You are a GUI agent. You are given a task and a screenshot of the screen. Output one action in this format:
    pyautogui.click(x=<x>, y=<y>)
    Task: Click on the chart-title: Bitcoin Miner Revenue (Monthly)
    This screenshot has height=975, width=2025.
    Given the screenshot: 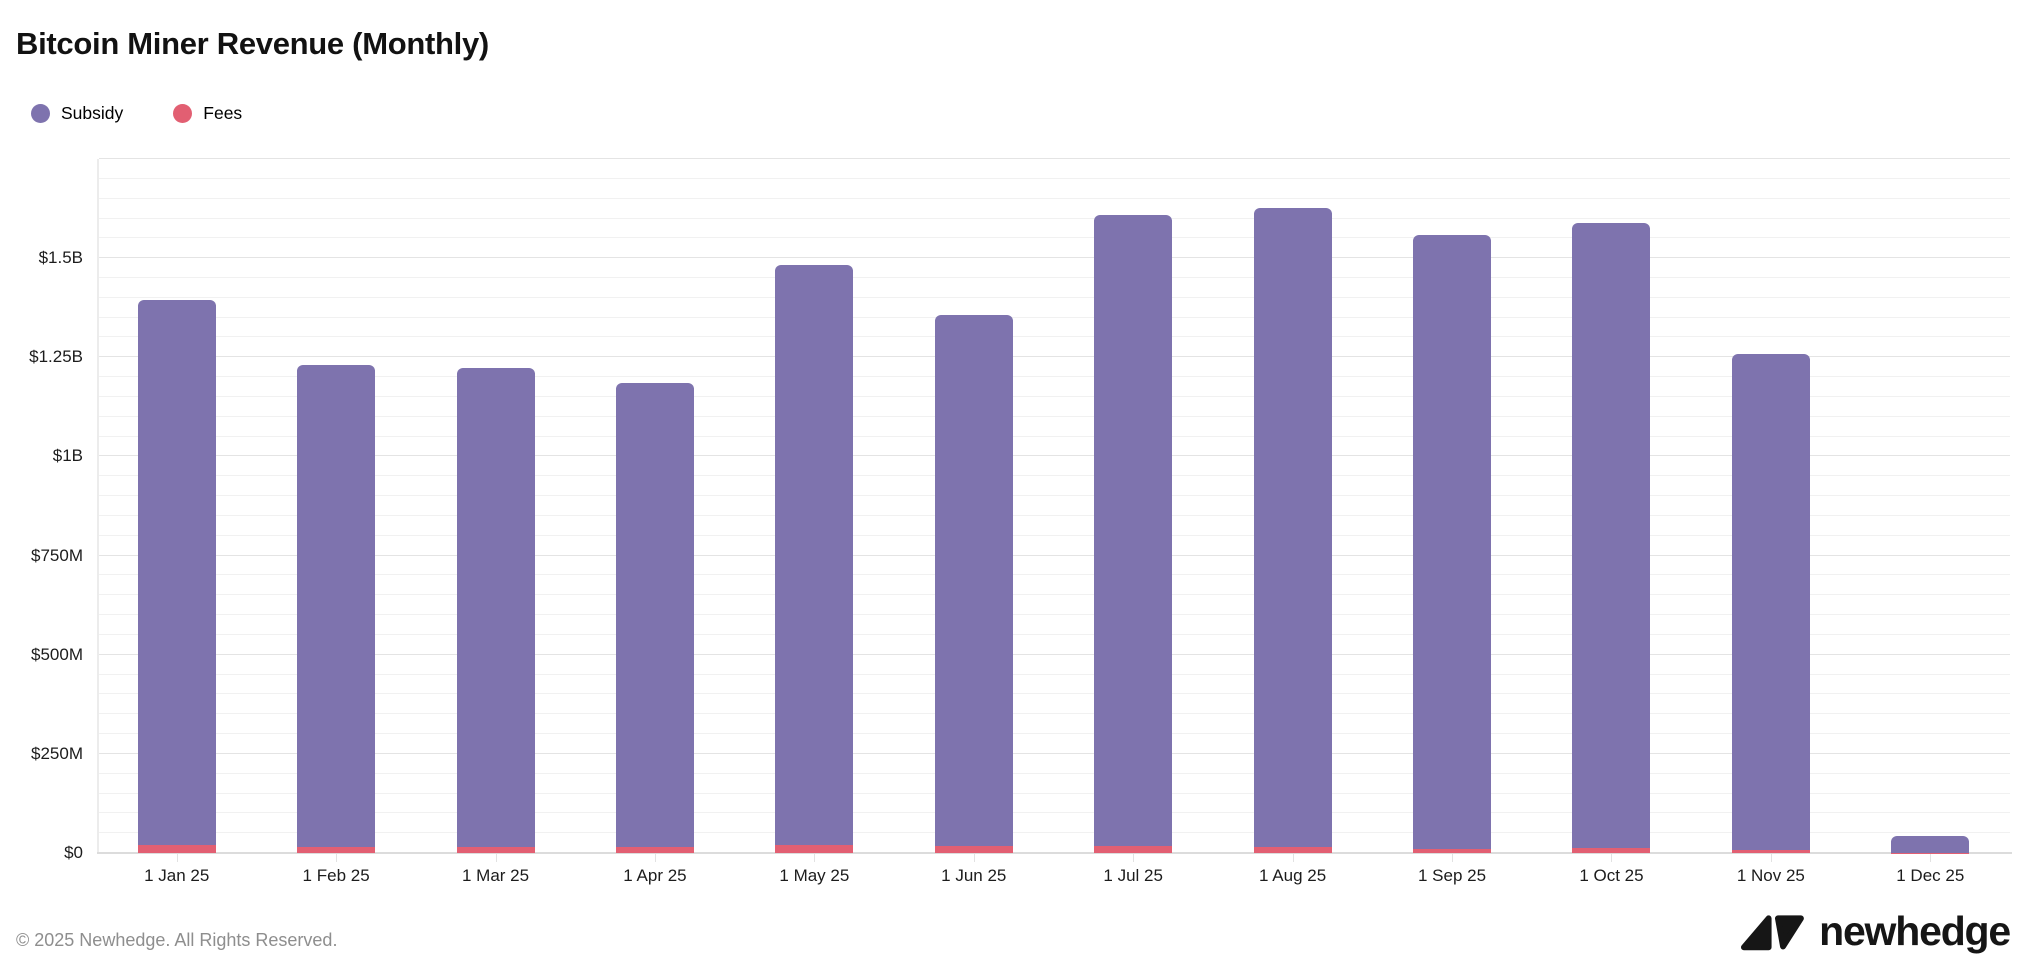 What is the action you would take?
    pyautogui.click(x=252, y=43)
    